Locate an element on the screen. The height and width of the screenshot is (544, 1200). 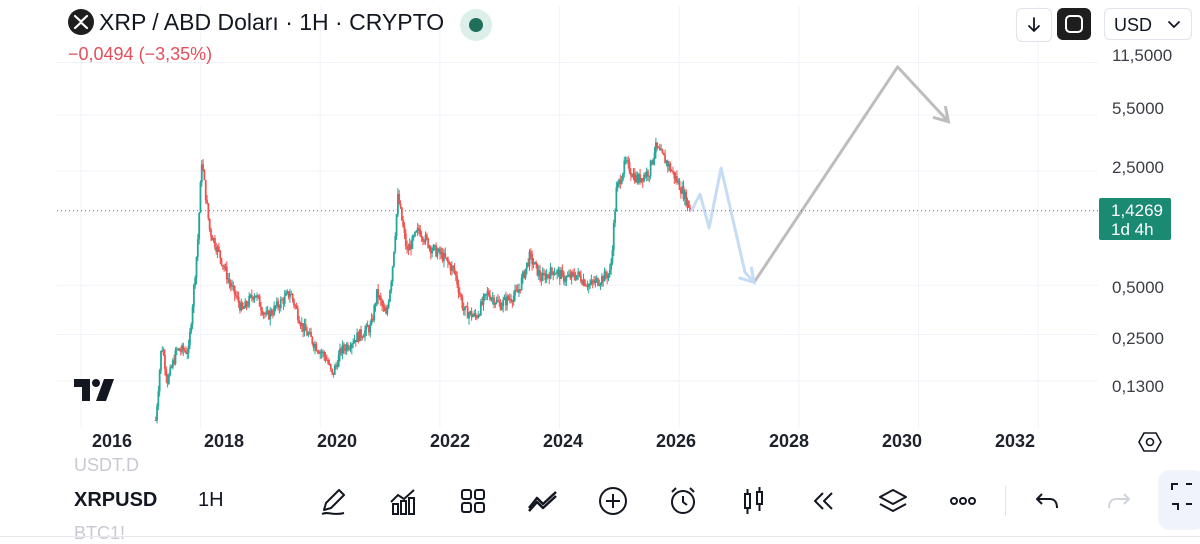
interval-button: 1H is located at coordinates (211, 500).